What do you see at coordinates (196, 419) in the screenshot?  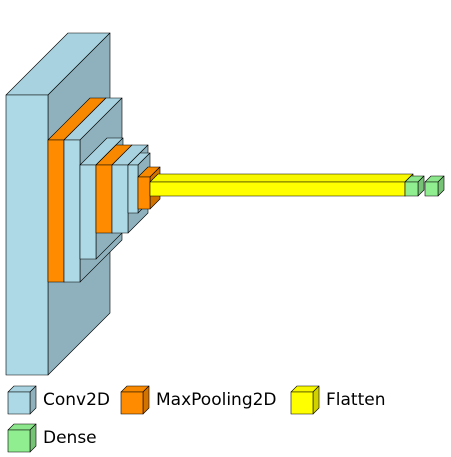 I see `legend: Conv2D MaxPooling2D Flatten Dense` at bounding box center [196, 419].